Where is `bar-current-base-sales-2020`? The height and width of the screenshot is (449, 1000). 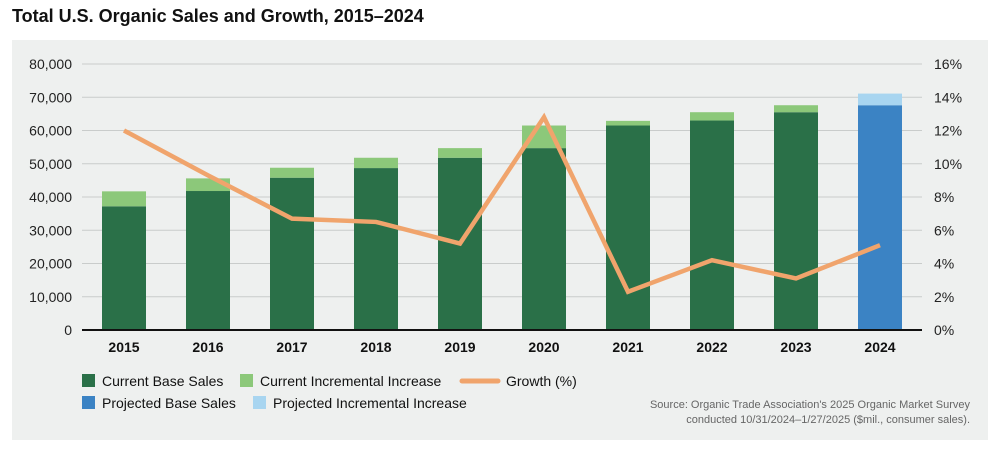
bar-current-base-sales-2020 is located at coordinates (544, 239).